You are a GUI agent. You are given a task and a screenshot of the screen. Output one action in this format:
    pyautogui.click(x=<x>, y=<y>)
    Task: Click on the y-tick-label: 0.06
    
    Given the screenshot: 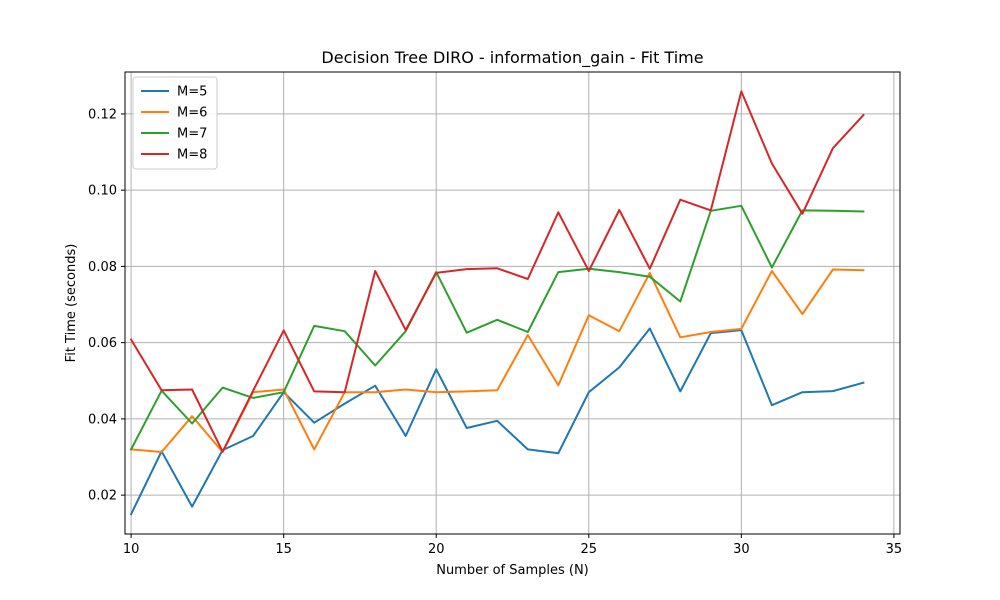 What is the action you would take?
    pyautogui.click(x=102, y=343)
    